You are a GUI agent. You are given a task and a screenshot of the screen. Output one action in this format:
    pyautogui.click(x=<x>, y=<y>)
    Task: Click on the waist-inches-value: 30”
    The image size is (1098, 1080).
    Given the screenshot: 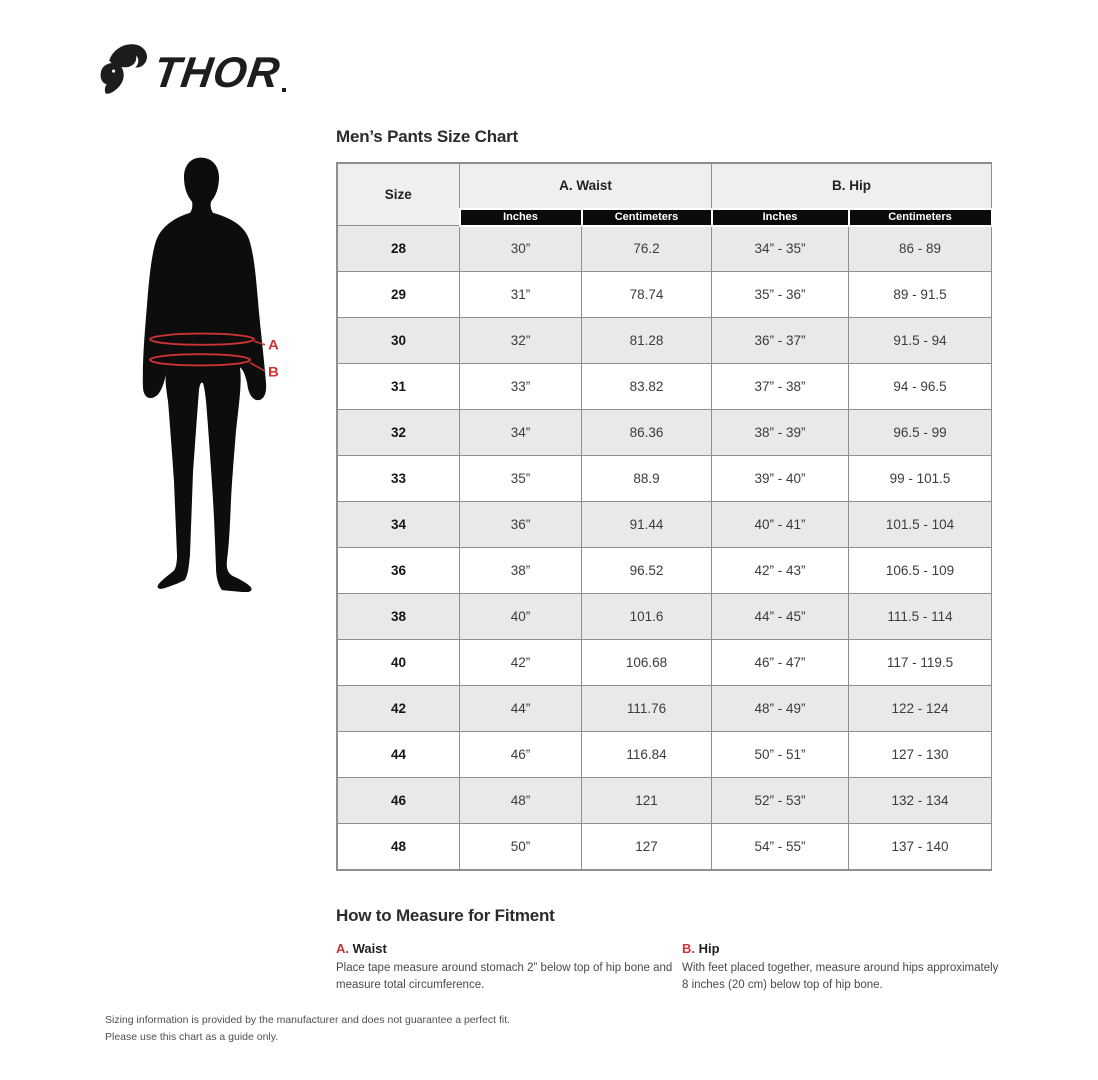 What is the action you would take?
    pyautogui.click(x=520, y=248)
    